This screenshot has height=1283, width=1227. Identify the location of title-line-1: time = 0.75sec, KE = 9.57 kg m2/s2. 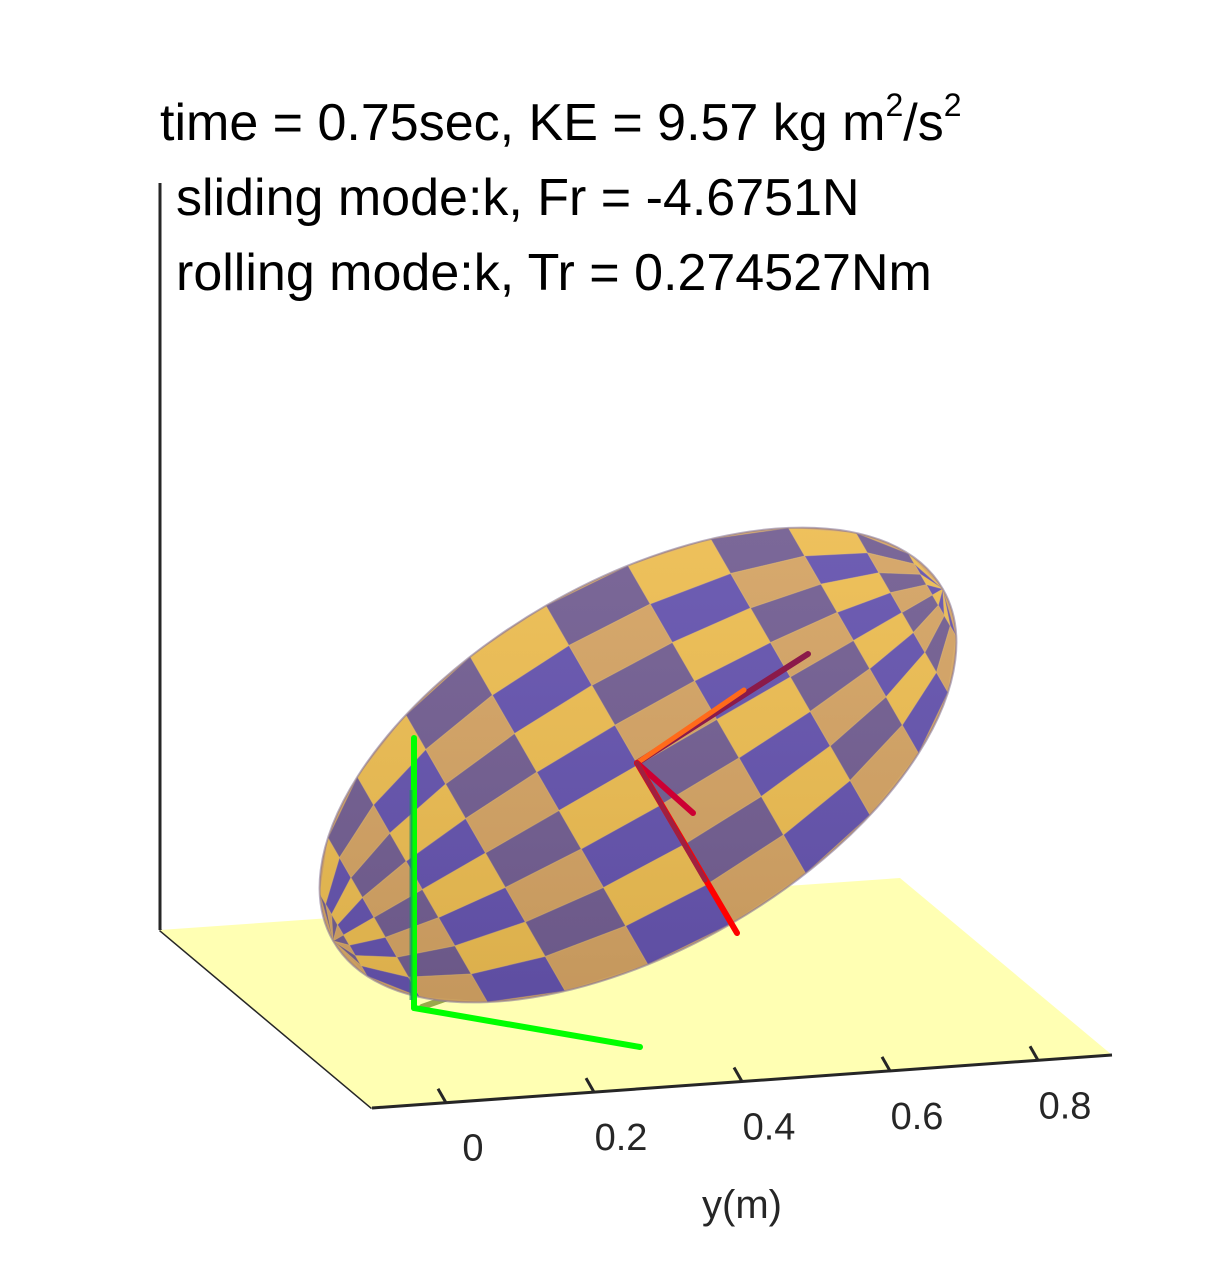
(561, 119).